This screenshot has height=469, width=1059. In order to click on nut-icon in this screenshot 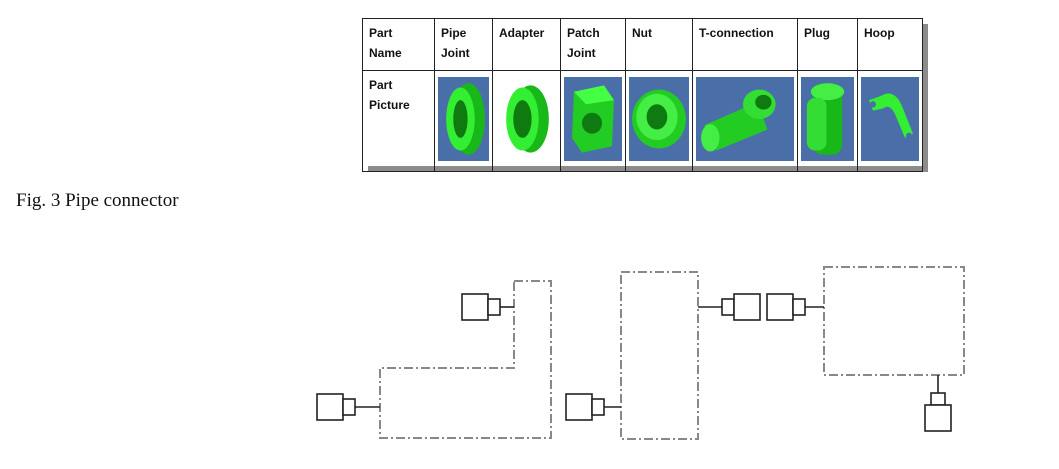, I will do `click(659, 119)`.